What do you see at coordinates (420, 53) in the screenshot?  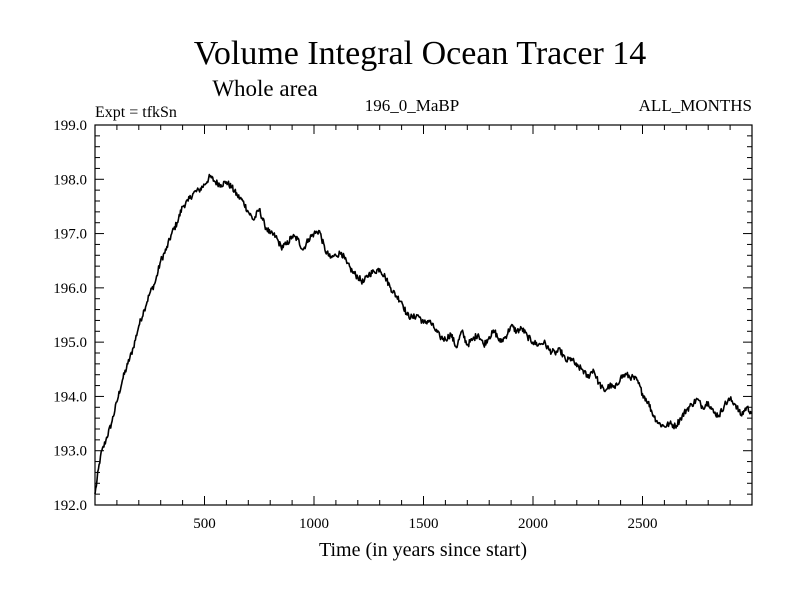 I see `chart-title: Volume Integral Ocean Tracer 14` at bounding box center [420, 53].